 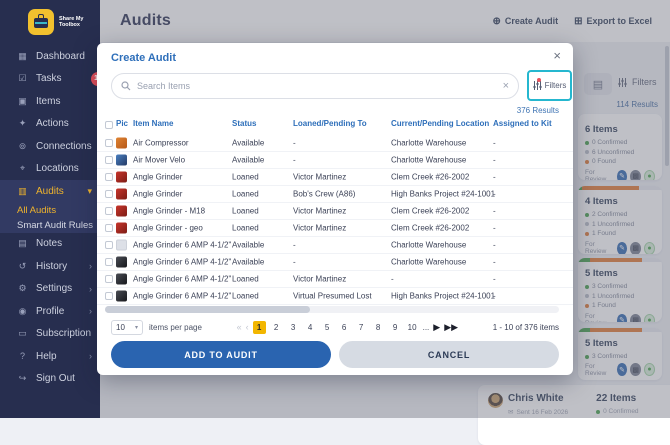 I want to click on create-audit-button: ⊕ Create Audit, so click(x=526, y=21).